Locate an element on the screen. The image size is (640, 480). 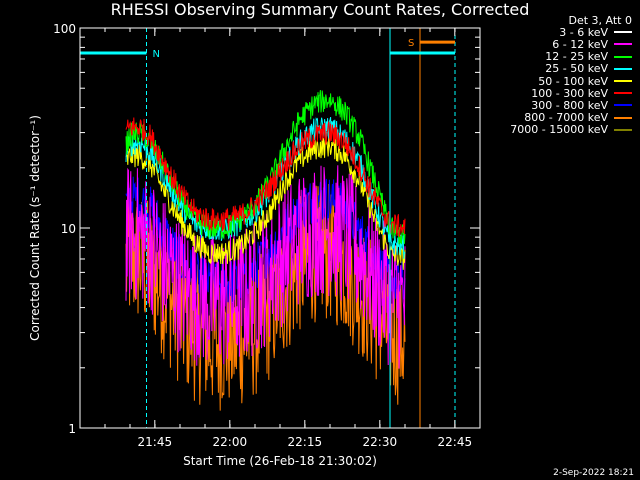
legend-label: 6 - 12 keV is located at coordinates (580, 44).